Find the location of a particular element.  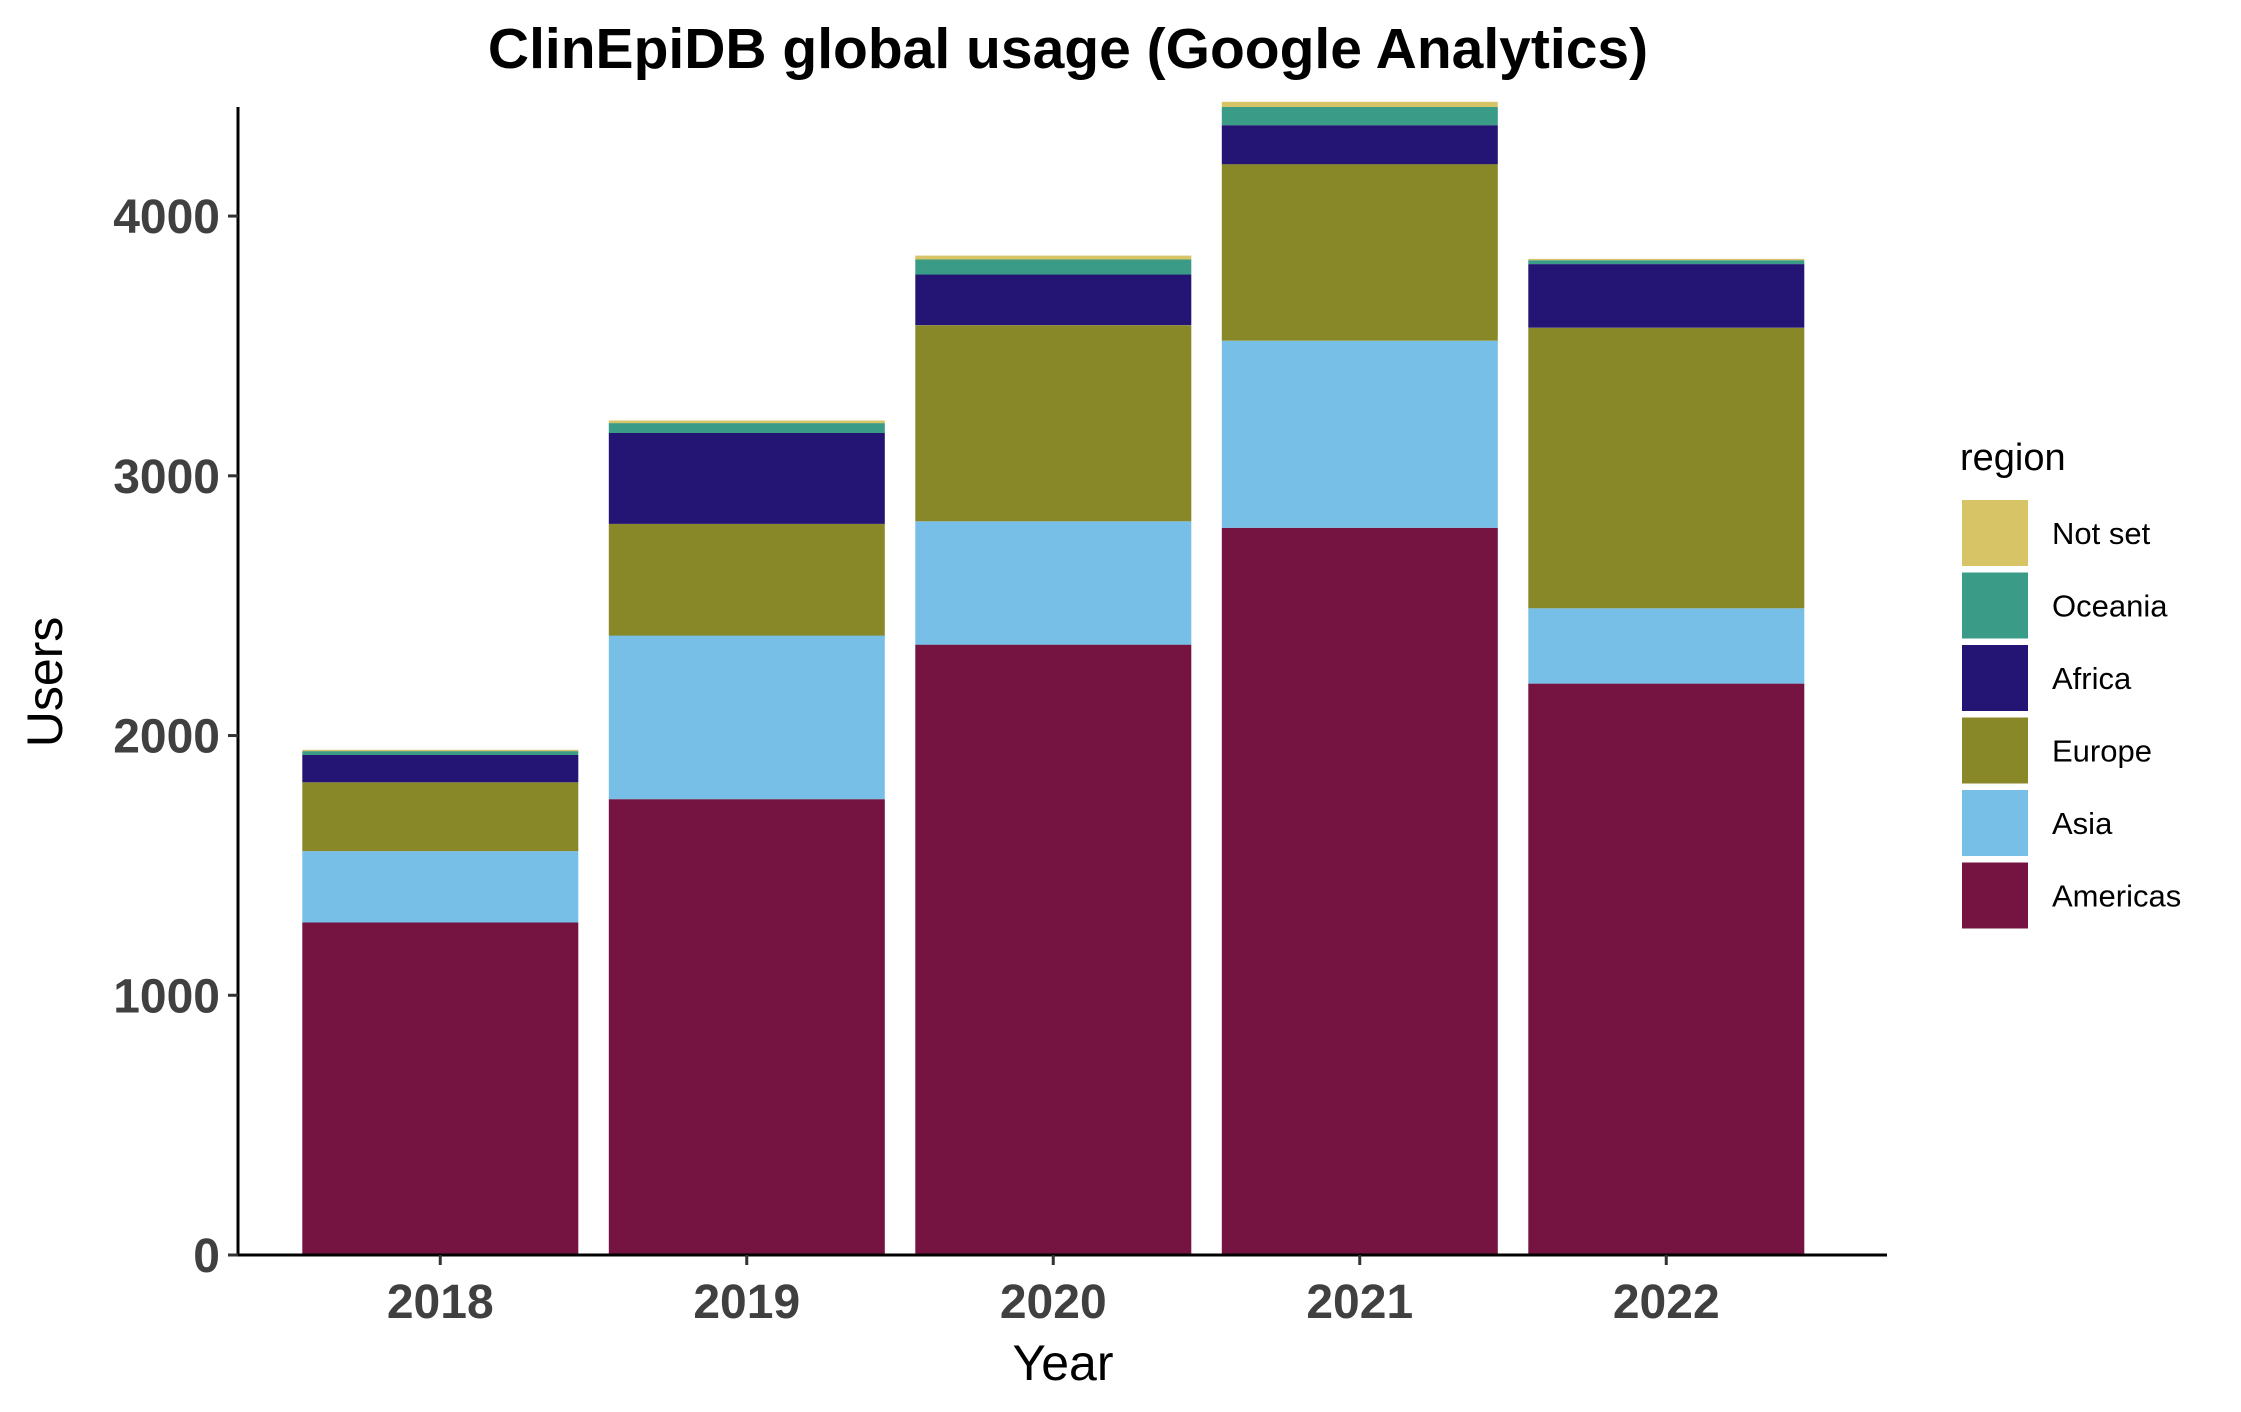

bar-2019-americas is located at coordinates (746, 1027).